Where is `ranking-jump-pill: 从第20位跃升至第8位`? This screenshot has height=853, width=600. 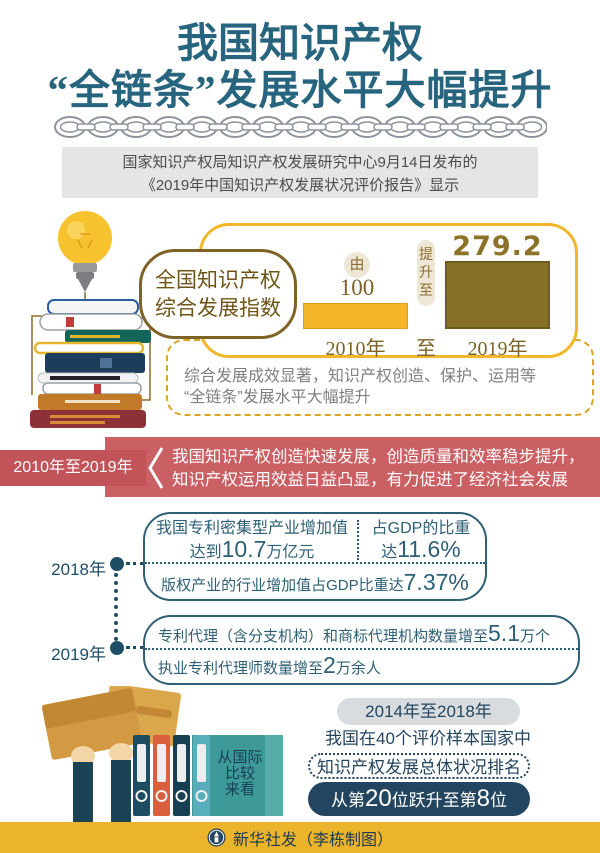 ranking-jump-pill: 从第20位跃升至第8位 is located at coordinates (419, 799).